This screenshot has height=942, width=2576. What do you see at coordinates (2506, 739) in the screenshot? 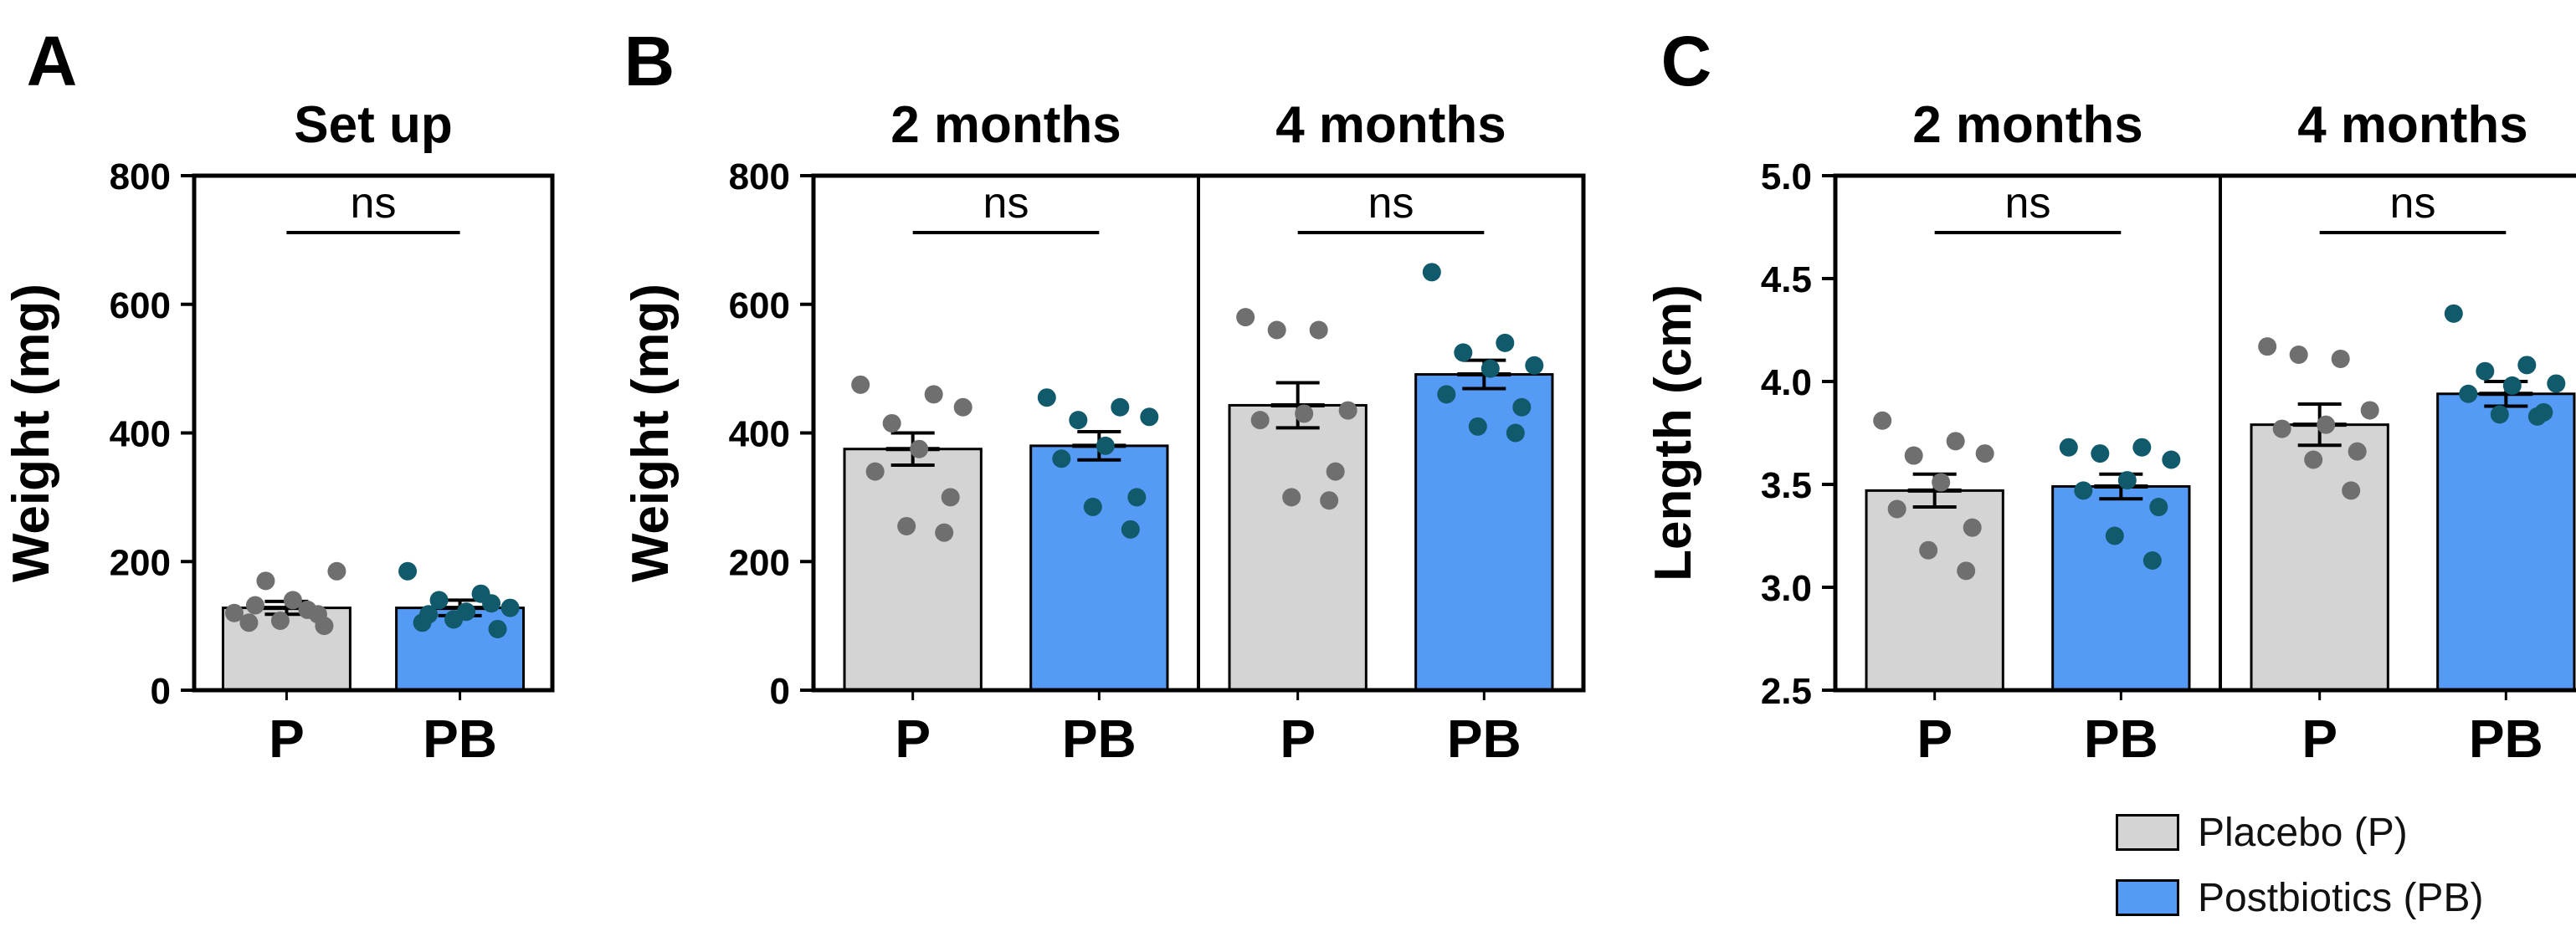
I see `x-tick-label-c-4-months-pb: PB` at bounding box center [2506, 739].